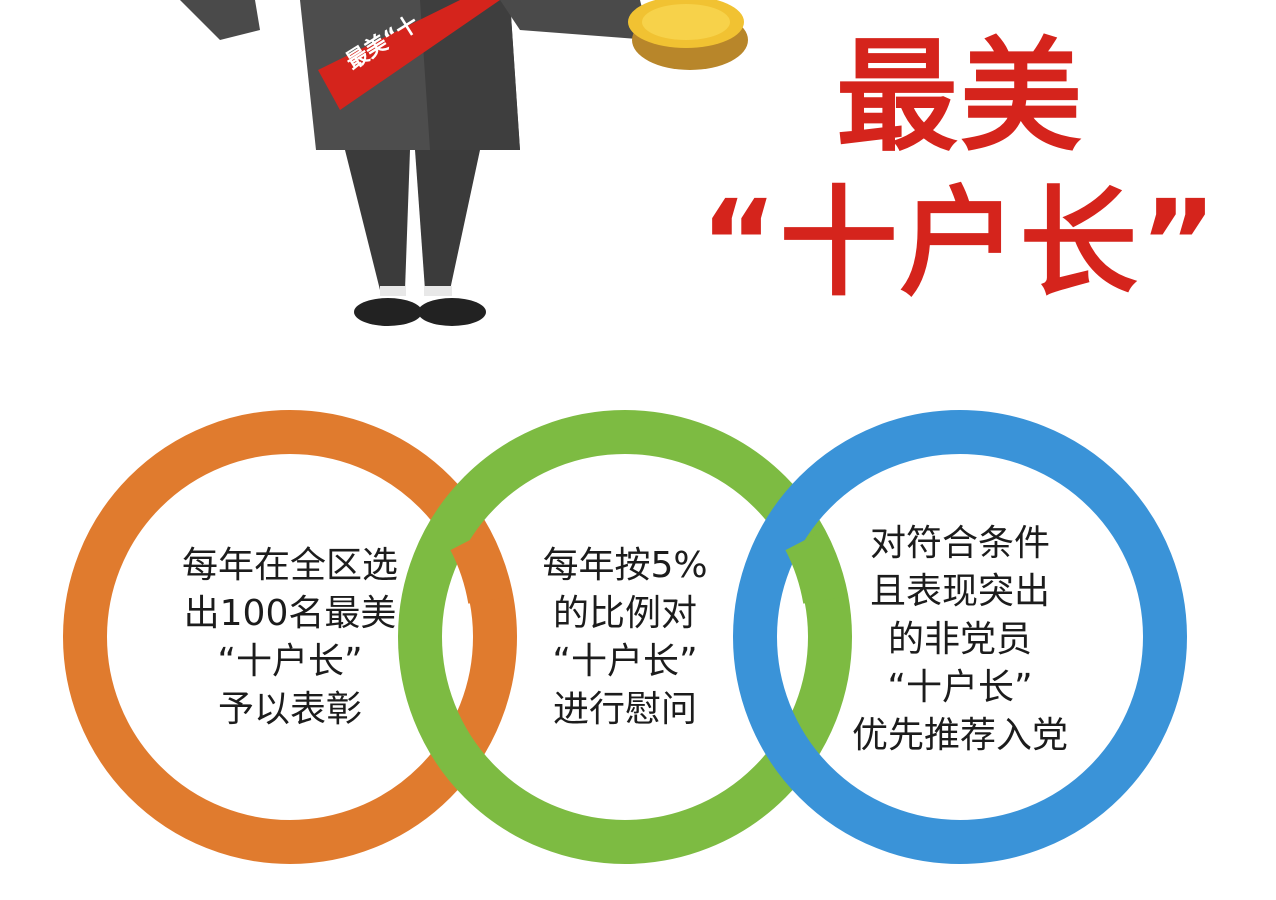  What do you see at coordinates (575, 20) in the screenshot?
I see `figure-right-arm` at bounding box center [575, 20].